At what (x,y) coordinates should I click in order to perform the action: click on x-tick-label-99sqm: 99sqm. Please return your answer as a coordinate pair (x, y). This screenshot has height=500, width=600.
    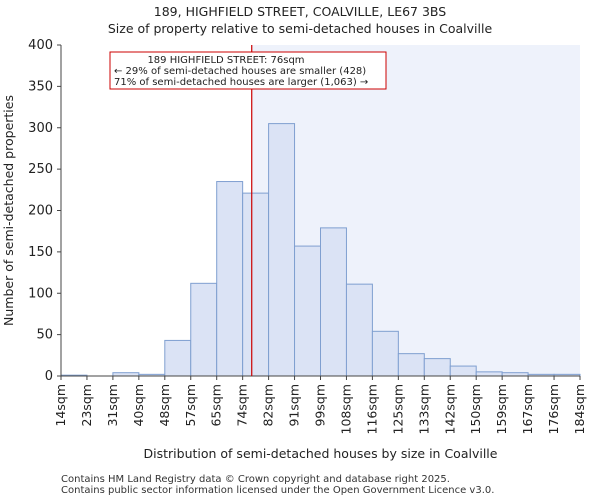
    Looking at the image, I should click on (320, 405).